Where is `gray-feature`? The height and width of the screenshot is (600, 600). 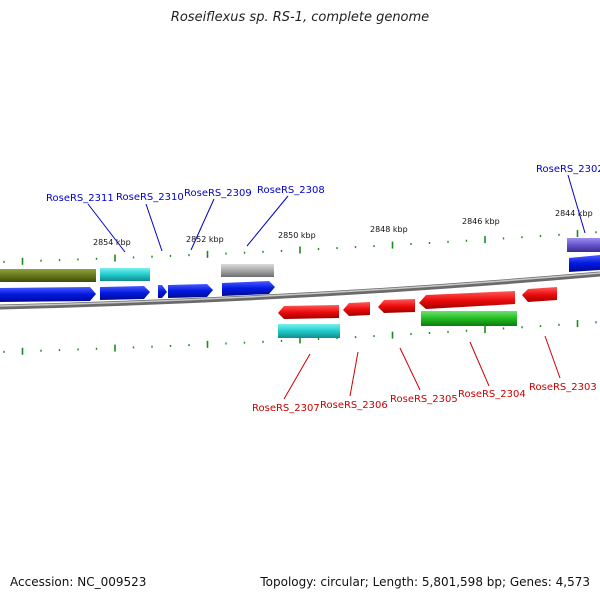 gray-feature is located at coordinates (247, 270).